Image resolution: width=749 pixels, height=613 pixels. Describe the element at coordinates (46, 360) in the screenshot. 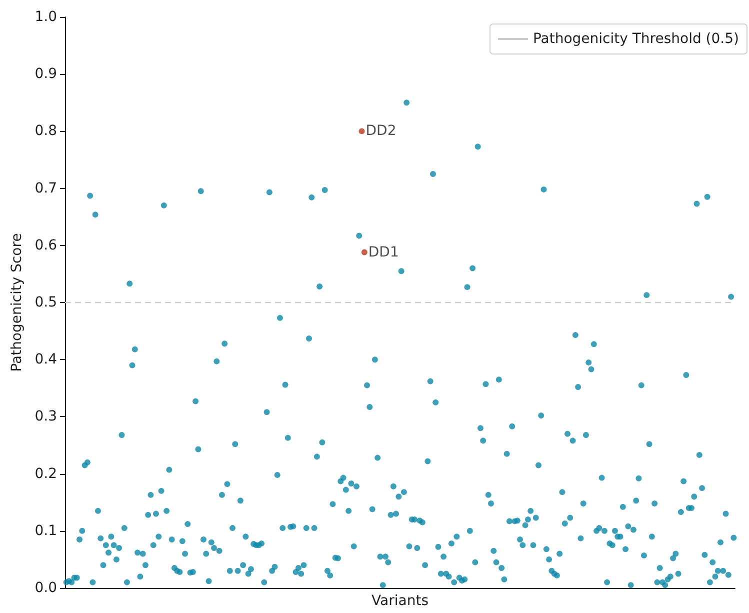

I see `y-tick-label: 0.4` at that location.